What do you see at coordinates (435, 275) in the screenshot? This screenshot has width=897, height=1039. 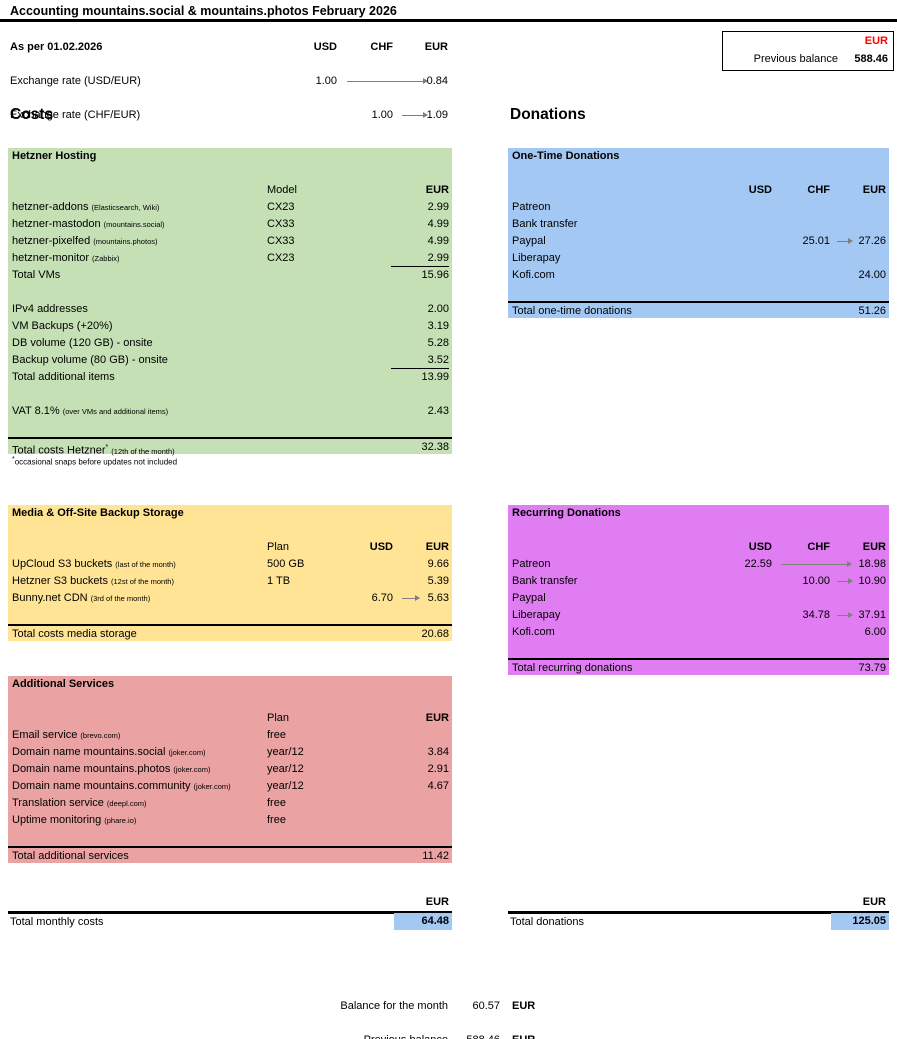 I see `eur-value: 15.96` at bounding box center [435, 275].